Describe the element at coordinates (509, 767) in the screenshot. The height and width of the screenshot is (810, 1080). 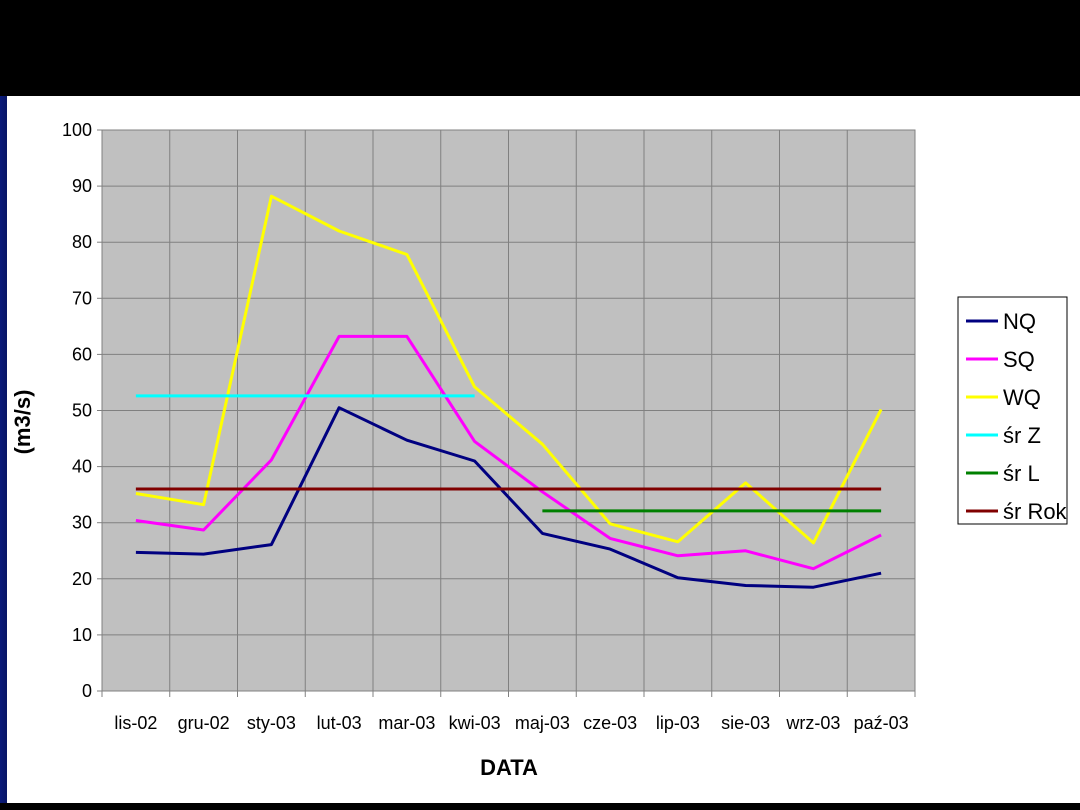
I see `x-axis-label: DATA` at that location.